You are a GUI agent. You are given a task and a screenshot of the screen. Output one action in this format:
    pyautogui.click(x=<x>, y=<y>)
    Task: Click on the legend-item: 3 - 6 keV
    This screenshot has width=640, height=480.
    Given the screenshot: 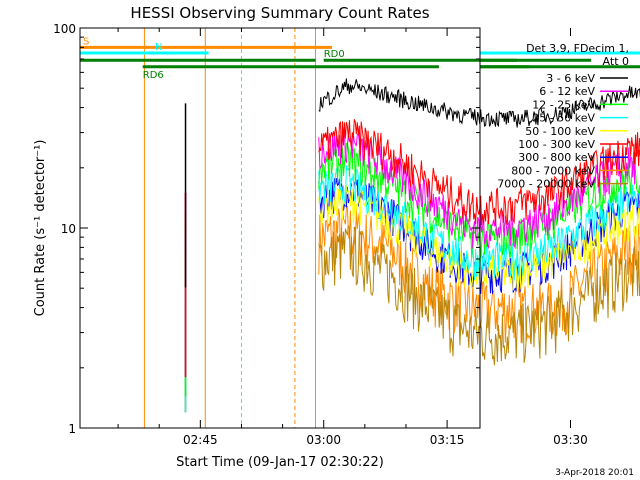 What is the action you would take?
    pyautogui.click(x=587, y=78)
    